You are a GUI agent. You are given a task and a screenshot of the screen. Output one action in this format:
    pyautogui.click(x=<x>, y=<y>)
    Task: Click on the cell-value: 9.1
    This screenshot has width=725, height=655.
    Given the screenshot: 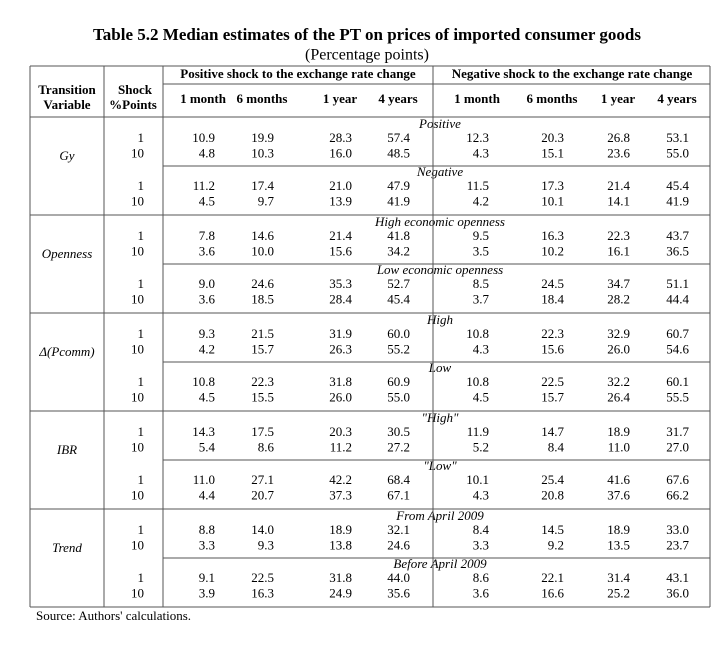 What is the action you would take?
    pyautogui.click(x=207, y=577)
    